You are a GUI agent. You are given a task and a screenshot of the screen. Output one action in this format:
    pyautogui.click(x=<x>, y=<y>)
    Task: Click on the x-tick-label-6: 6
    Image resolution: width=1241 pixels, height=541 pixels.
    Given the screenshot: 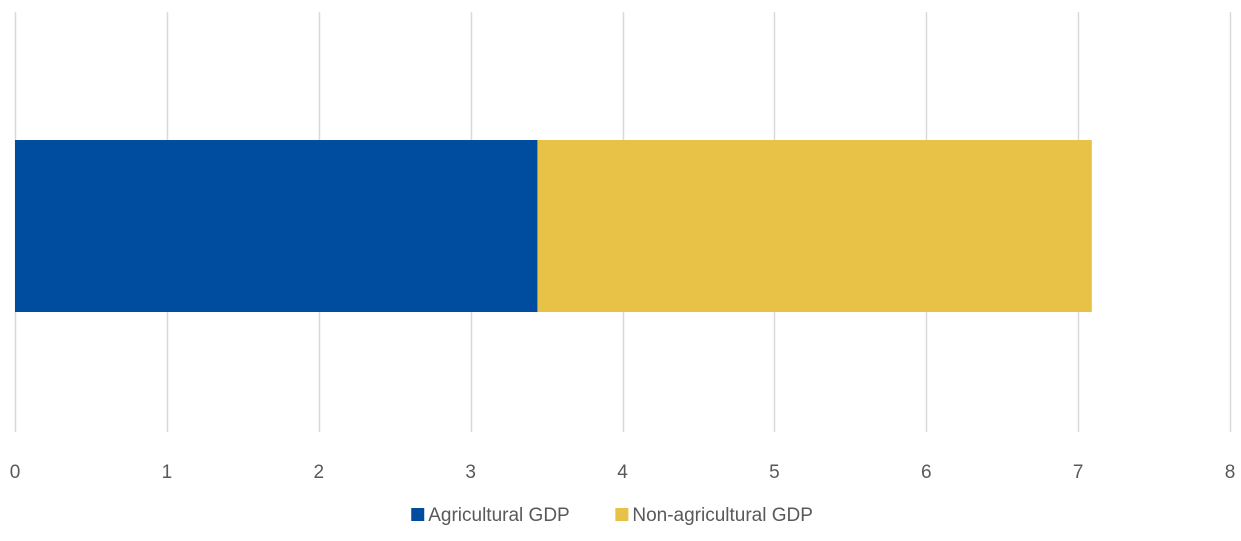 What is the action you would take?
    pyautogui.click(x=926, y=472)
    